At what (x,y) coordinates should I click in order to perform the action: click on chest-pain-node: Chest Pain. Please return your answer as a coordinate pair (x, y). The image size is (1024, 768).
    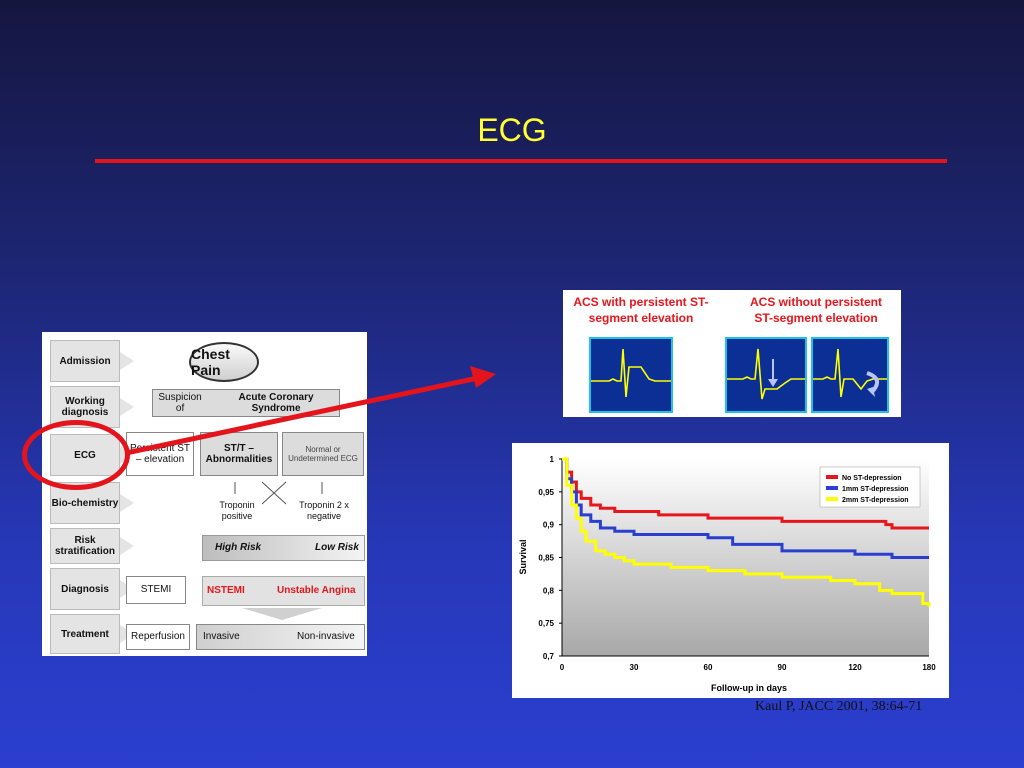
    Looking at the image, I should click on (224, 362).